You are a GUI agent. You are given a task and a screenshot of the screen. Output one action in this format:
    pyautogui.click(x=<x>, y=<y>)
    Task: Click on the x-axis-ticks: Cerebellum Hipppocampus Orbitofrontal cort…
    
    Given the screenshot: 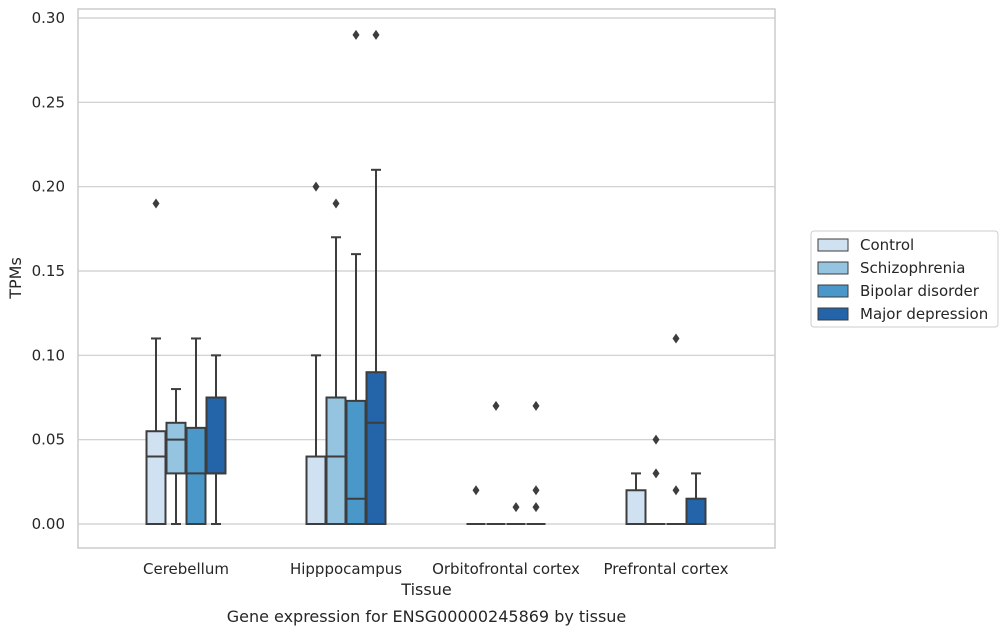 What is the action you would take?
    pyautogui.click(x=436, y=569)
    